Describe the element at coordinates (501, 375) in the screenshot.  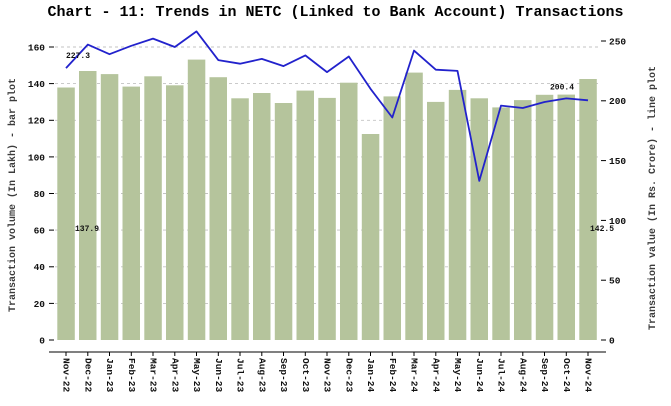
I see `x-tick-label: Jul-24` at that location.